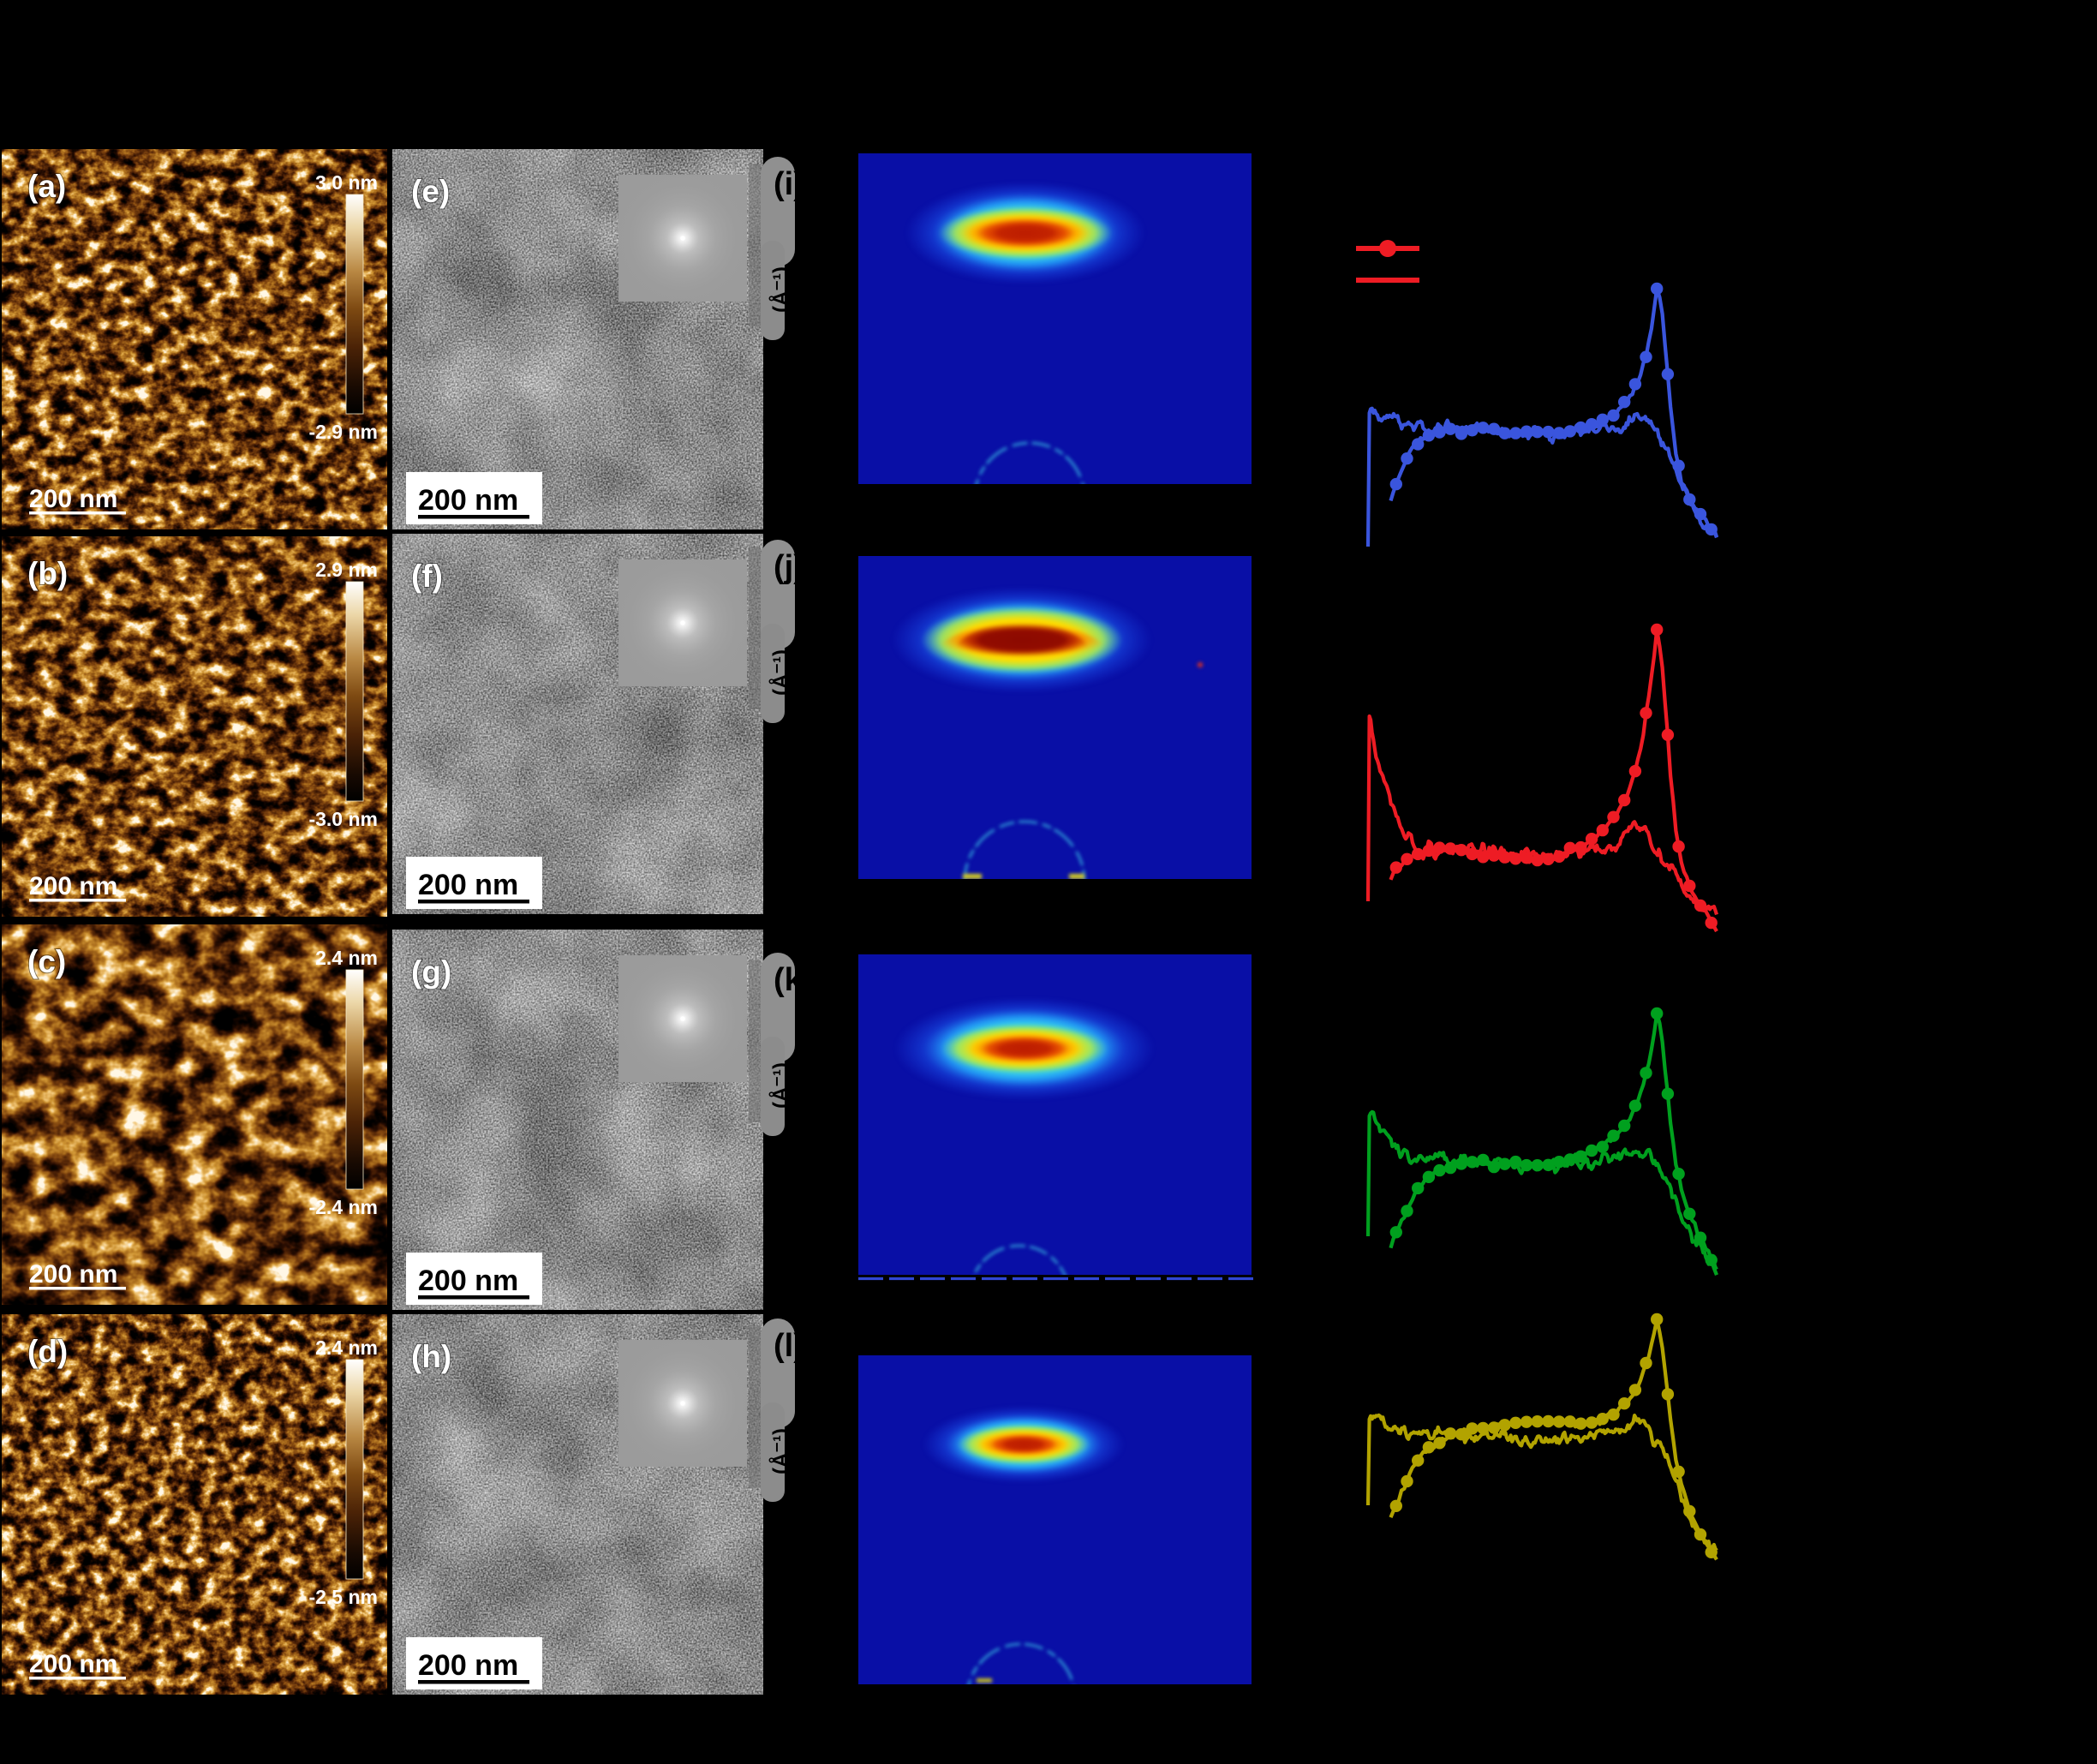  Describe the element at coordinates (346, 570) in the screenshot. I see `svg-text: 2.9 nm` at that location.